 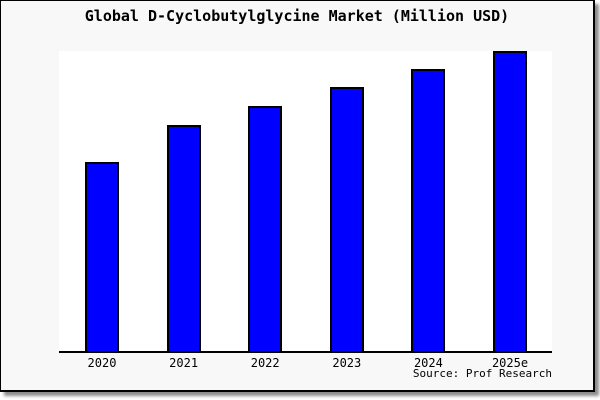 What do you see at coordinates (102, 363) in the screenshot?
I see `x-tick-label-2020: 2020` at bounding box center [102, 363].